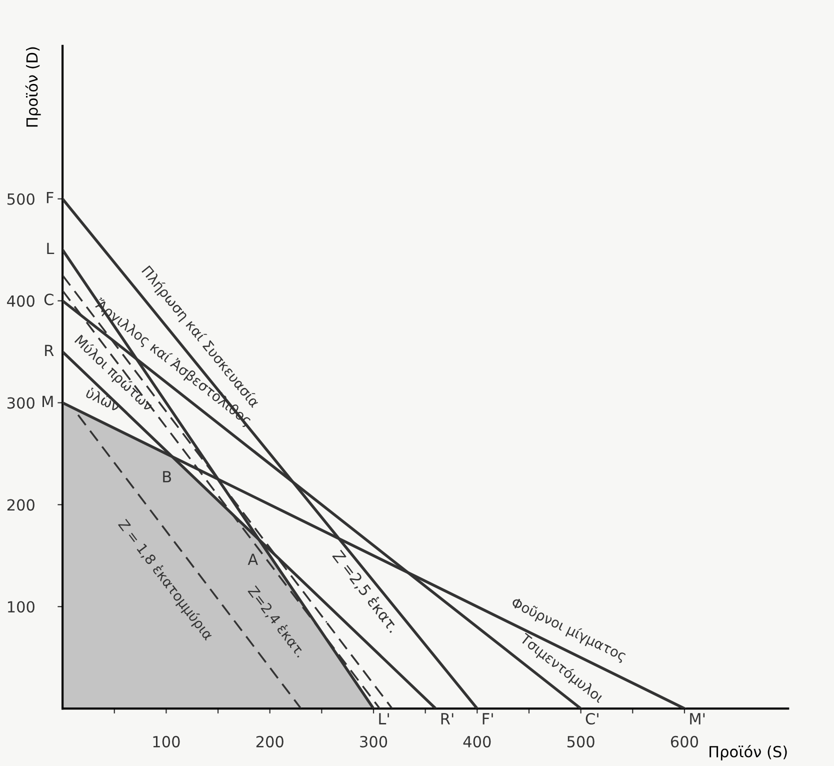  What do you see at coordinates (21, 607) in the screenshot?
I see `y-tick-label: 100` at bounding box center [21, 607].